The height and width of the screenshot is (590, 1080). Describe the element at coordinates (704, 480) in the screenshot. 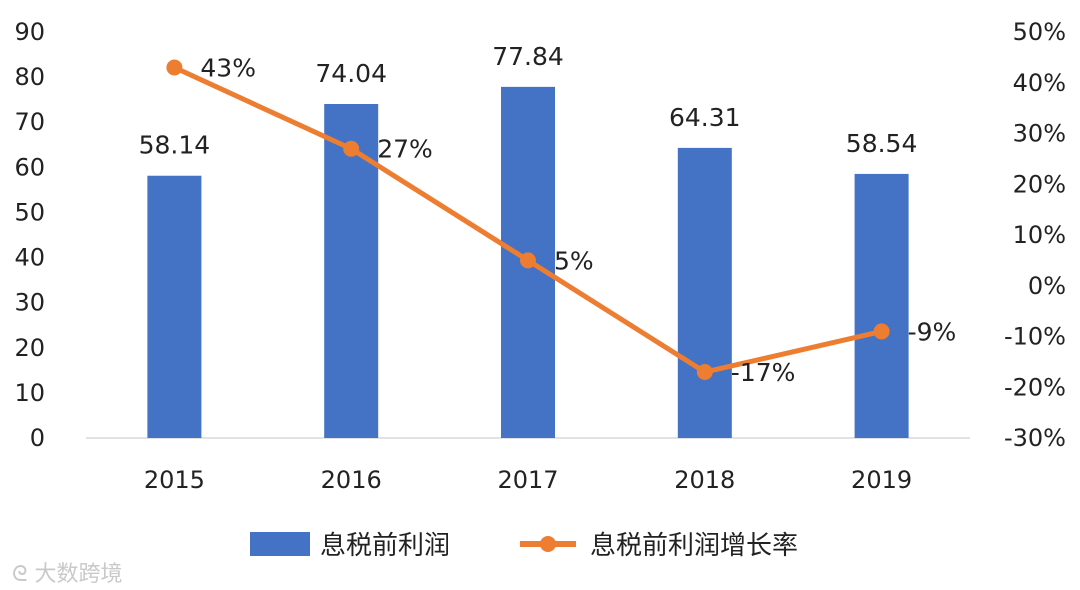

I see `x-tick-label: 2018` at that location.